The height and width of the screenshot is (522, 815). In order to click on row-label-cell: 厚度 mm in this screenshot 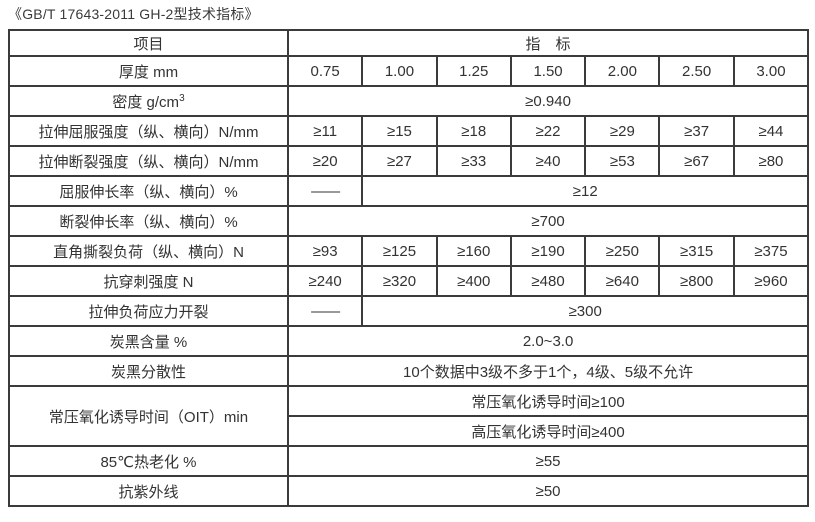, I will do `click(148, 71)`.